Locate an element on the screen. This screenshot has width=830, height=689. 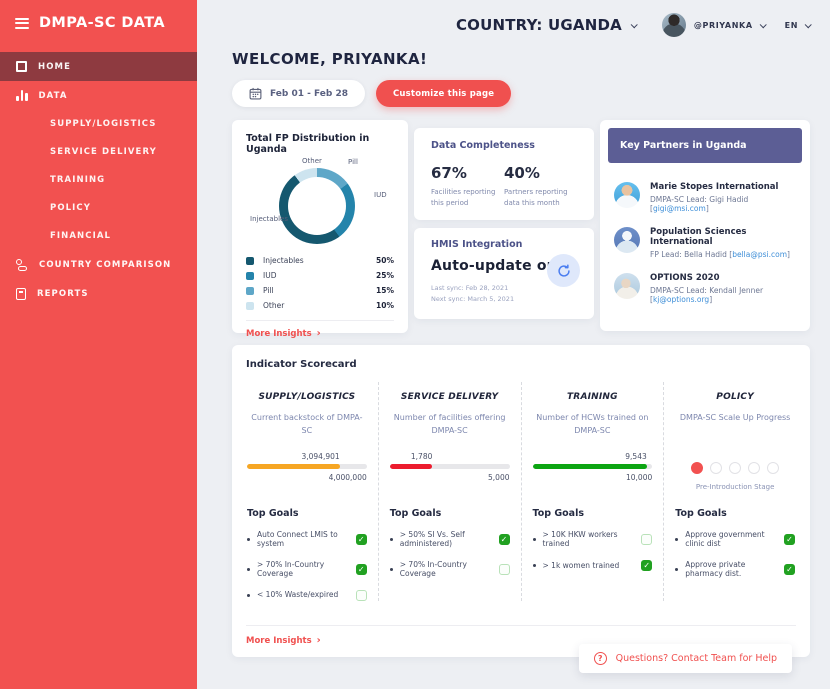
stat-caption: Facilities reporting this period is located at coordinates (463, 197).